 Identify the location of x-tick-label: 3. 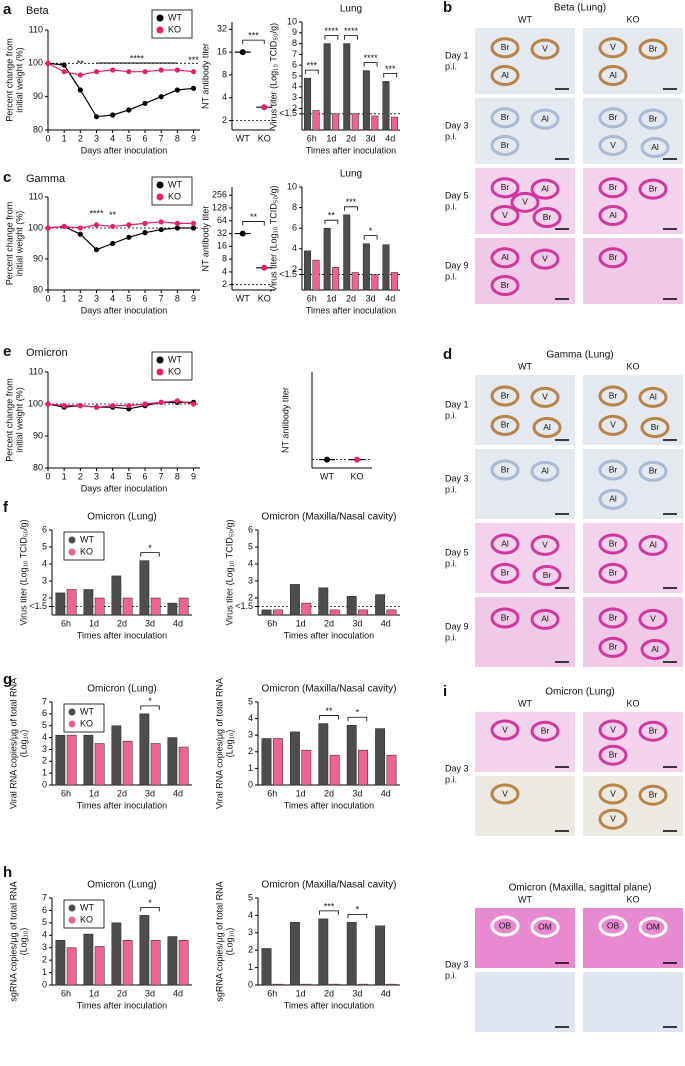
(96, 138).